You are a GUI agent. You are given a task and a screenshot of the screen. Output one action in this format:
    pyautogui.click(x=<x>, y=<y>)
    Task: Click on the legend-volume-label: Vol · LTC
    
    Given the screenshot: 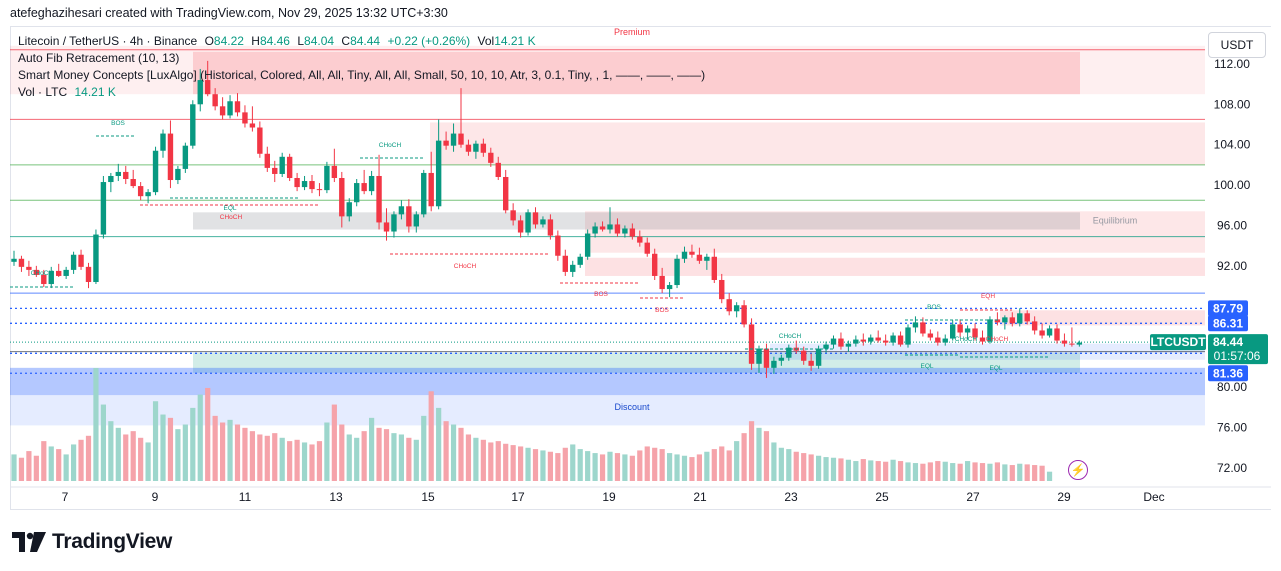 What is the action you would take?
    pyautogui.click(x=43, y=92)
    